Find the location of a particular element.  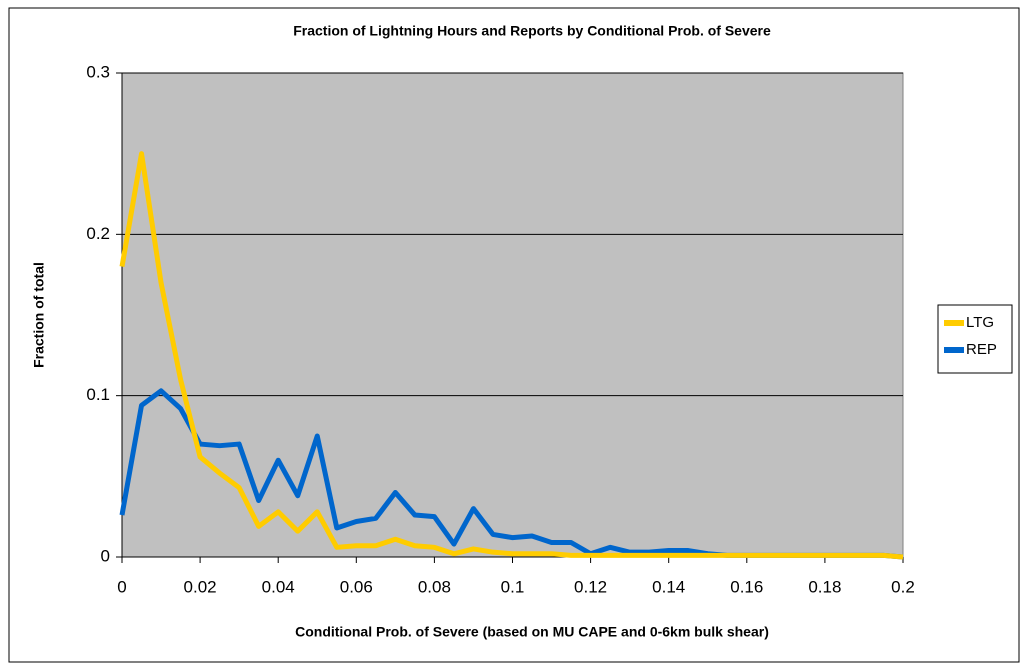

y-axis-label: Fraction of total is located at coordinates (39, 315).